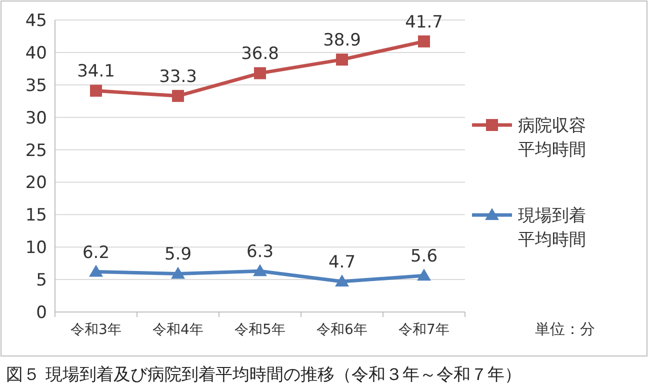 Image resolution: width=650 pixels, height=389 pixels. Describe the element at coordinates (36, 216) in the screenshot. I see `y-tick-label: 15` at that location.